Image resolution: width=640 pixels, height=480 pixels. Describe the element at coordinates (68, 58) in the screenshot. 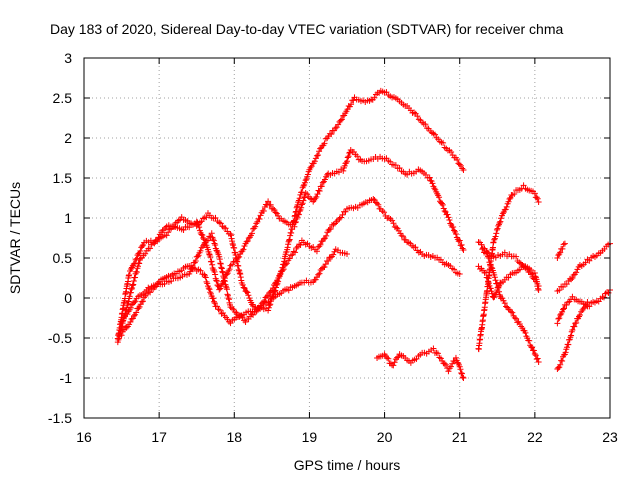

I see `y-tick-label: 3` at that location.